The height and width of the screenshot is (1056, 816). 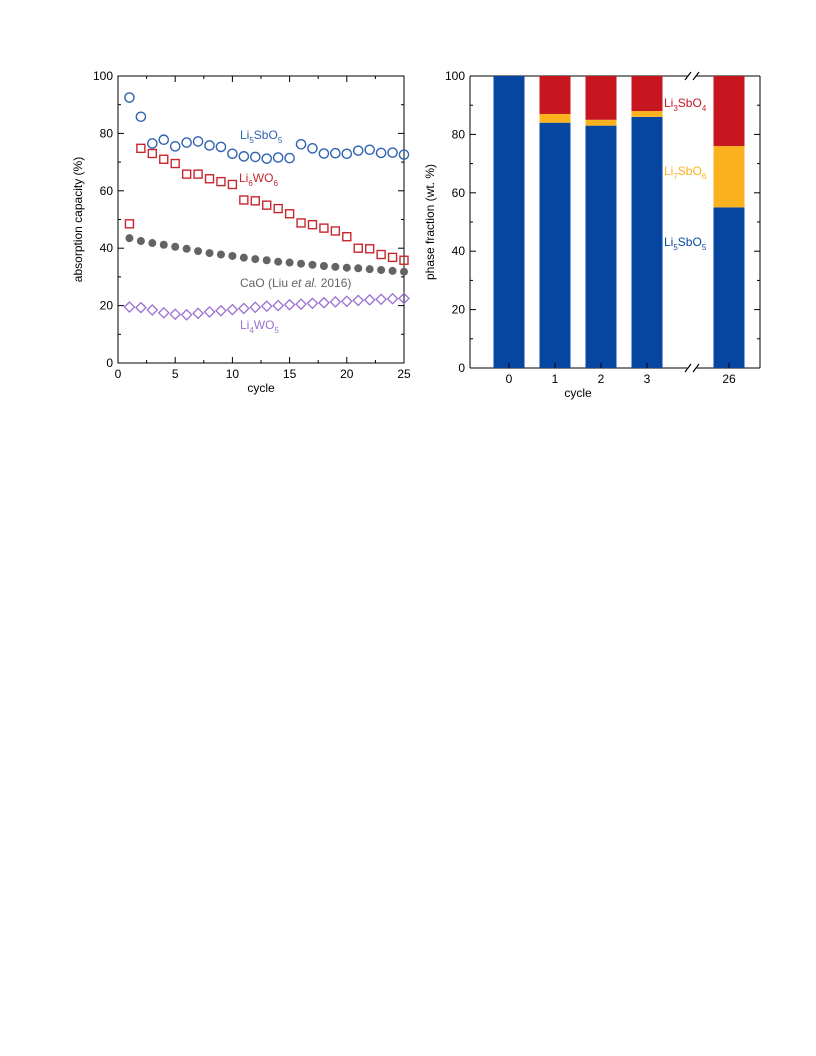 What do you see at coordinates (118, 374) in the screenshot?
I see `x-tick-label: 0` at bounding box center [118, 374].